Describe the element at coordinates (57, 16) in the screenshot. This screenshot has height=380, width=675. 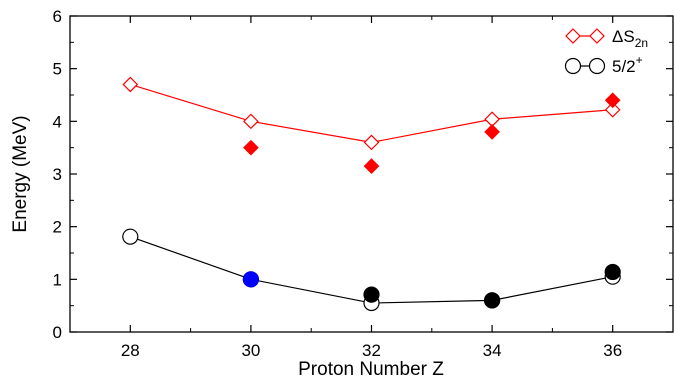
I see `y-tick-label: 6` at that location.